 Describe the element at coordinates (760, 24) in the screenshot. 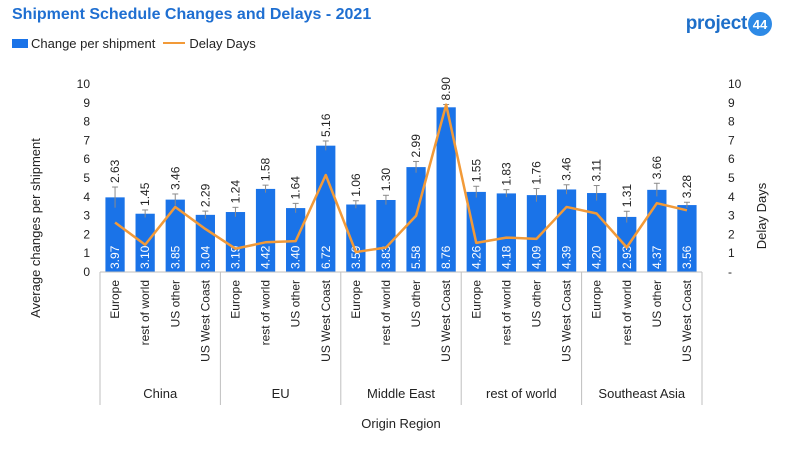

I see `brand-badge: 44` at that location.